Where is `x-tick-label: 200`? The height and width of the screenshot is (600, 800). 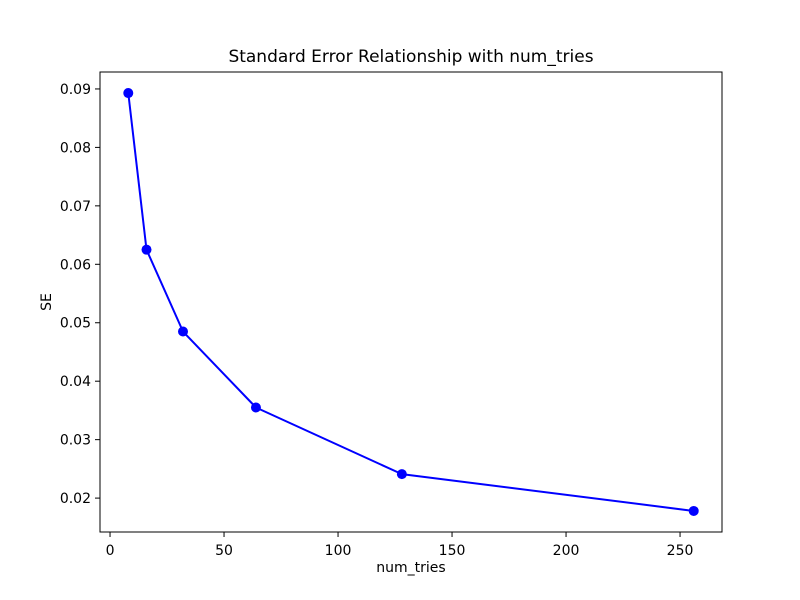
x-tick-label: 200 is located at coordinates (566, 551).